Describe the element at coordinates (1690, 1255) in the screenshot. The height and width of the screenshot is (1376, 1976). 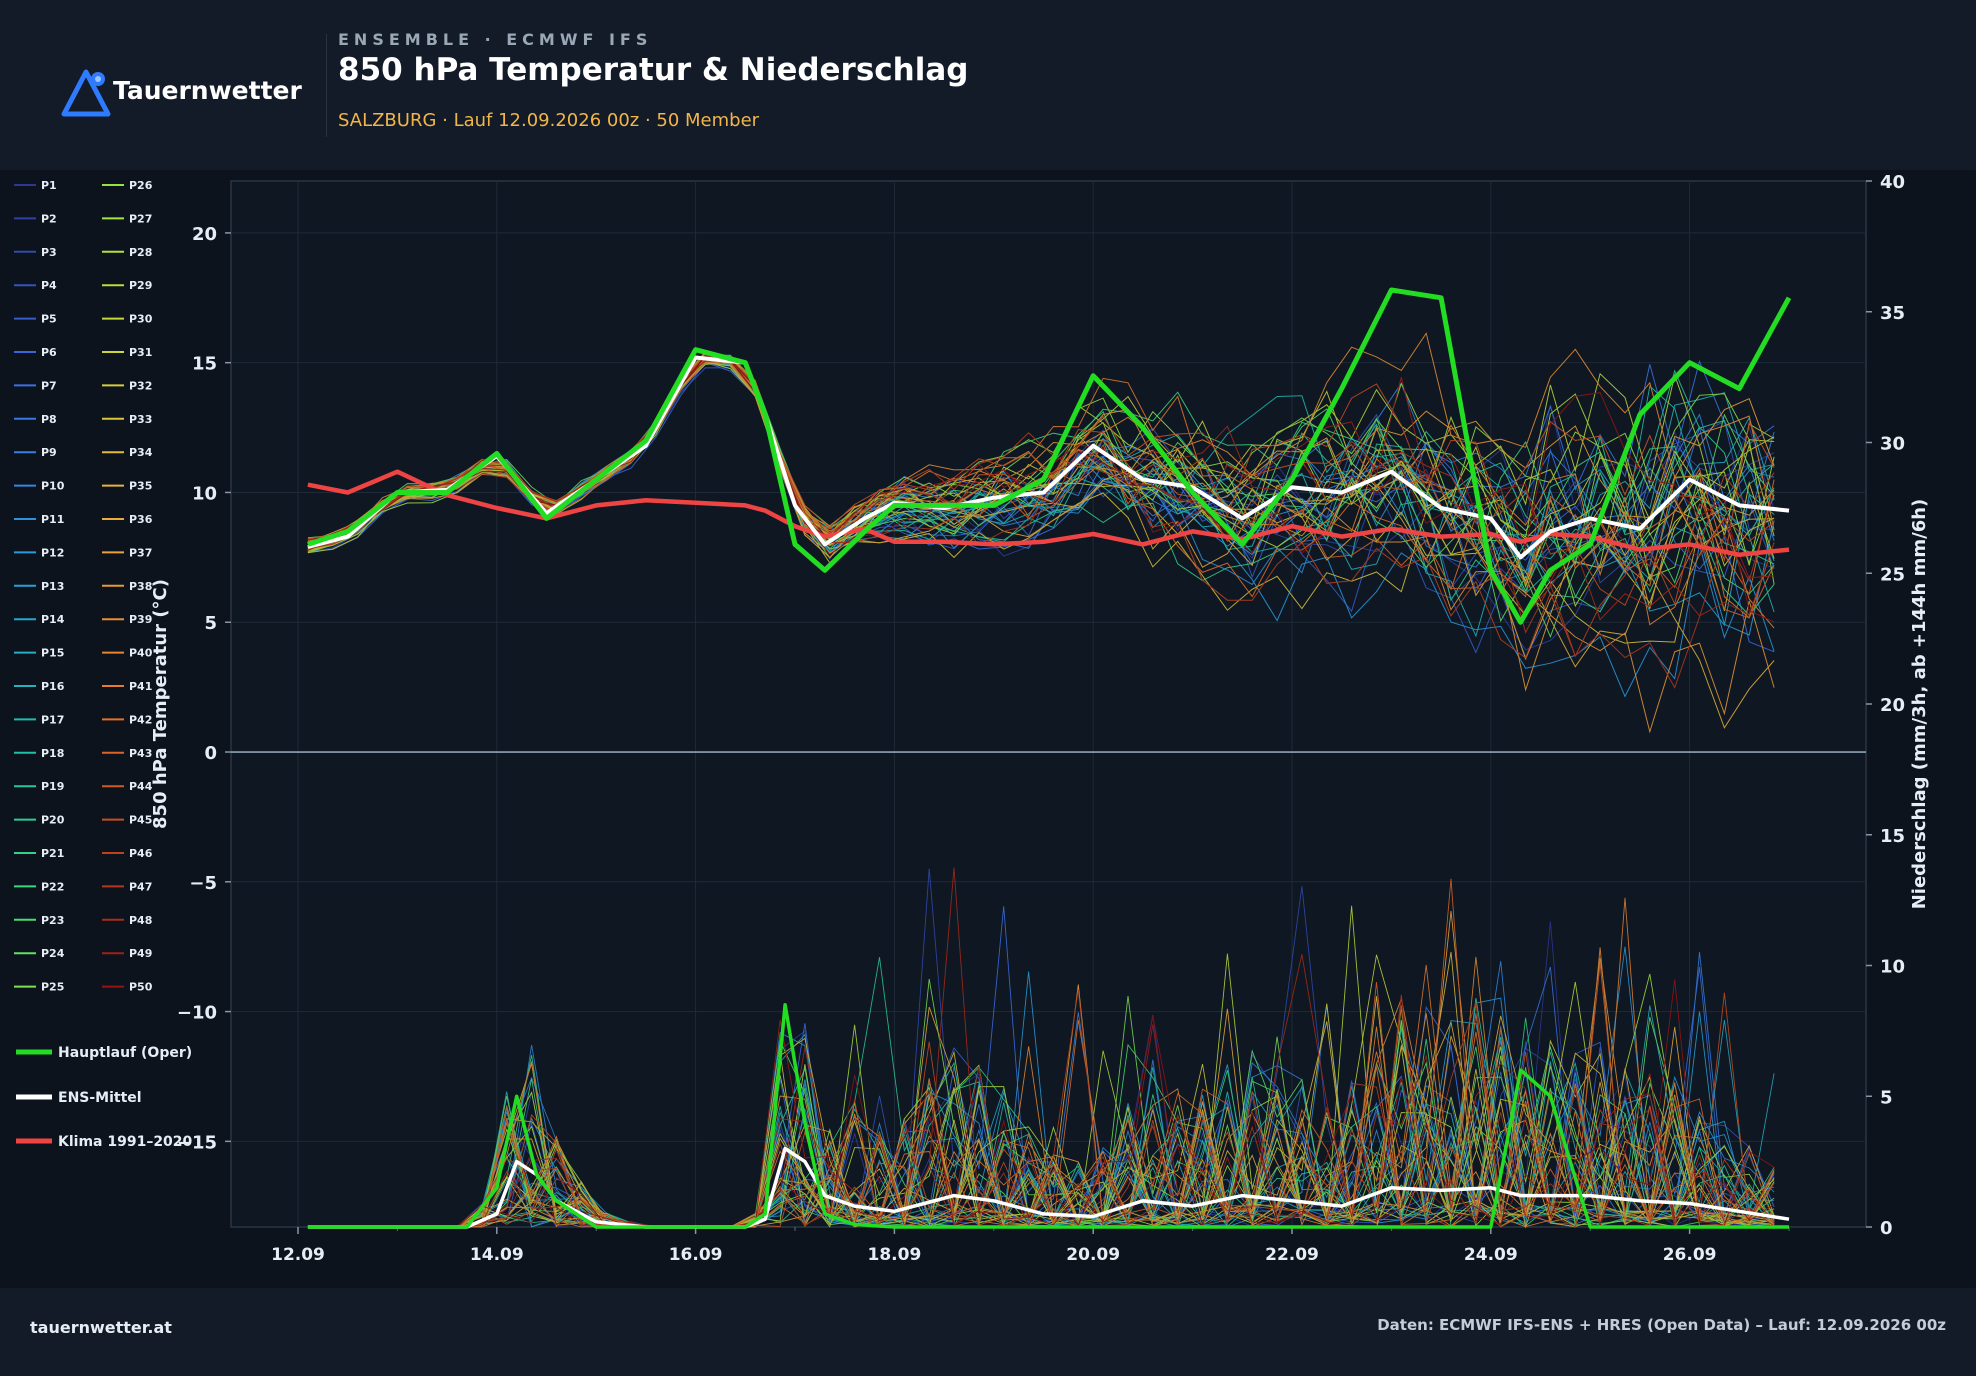
I see `x-tick-label: 26.09` at that location.